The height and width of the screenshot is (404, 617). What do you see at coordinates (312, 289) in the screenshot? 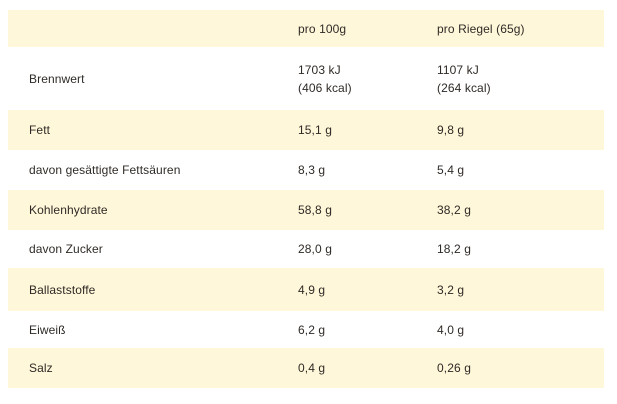
I see `value-per-100g: 4,9 g` at bounding box center [312, 289].